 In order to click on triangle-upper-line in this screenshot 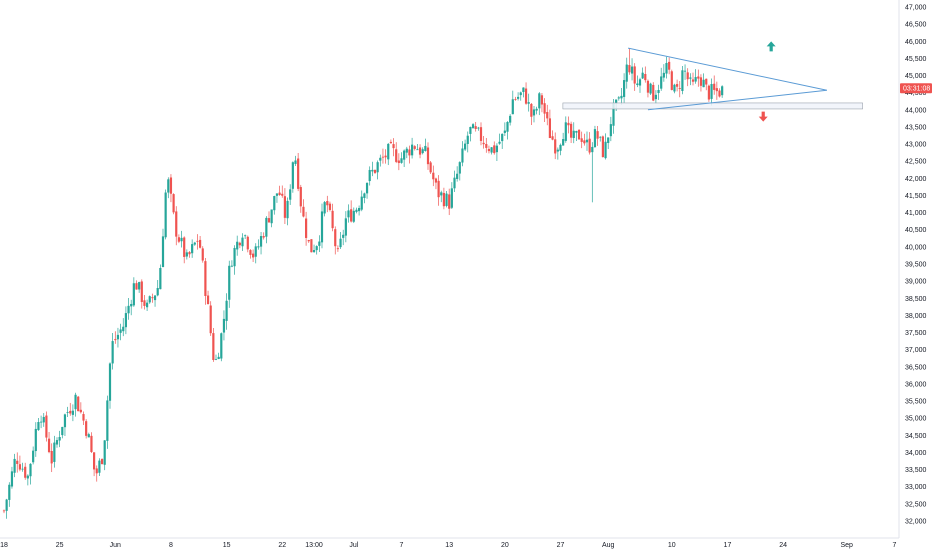, I will do `click(727, 69)`.